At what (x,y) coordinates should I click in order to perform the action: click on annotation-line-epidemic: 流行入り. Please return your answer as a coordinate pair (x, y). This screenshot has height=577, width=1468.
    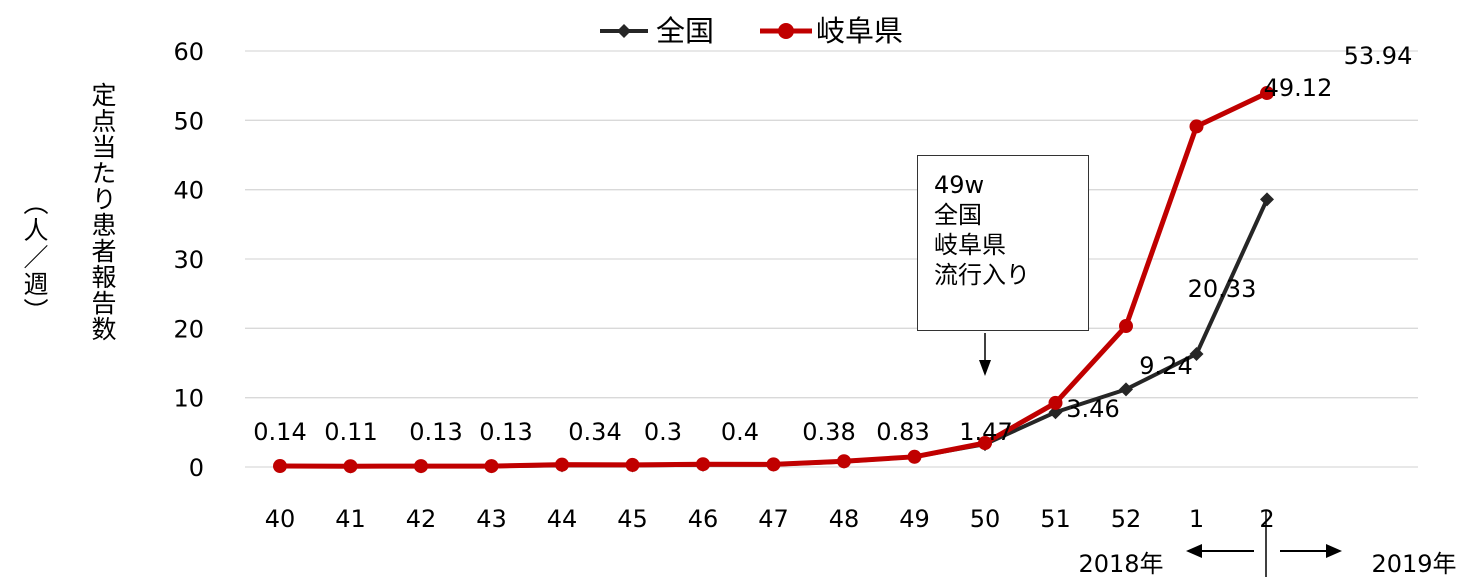
    Looking at the image, I should click on (982, 275).